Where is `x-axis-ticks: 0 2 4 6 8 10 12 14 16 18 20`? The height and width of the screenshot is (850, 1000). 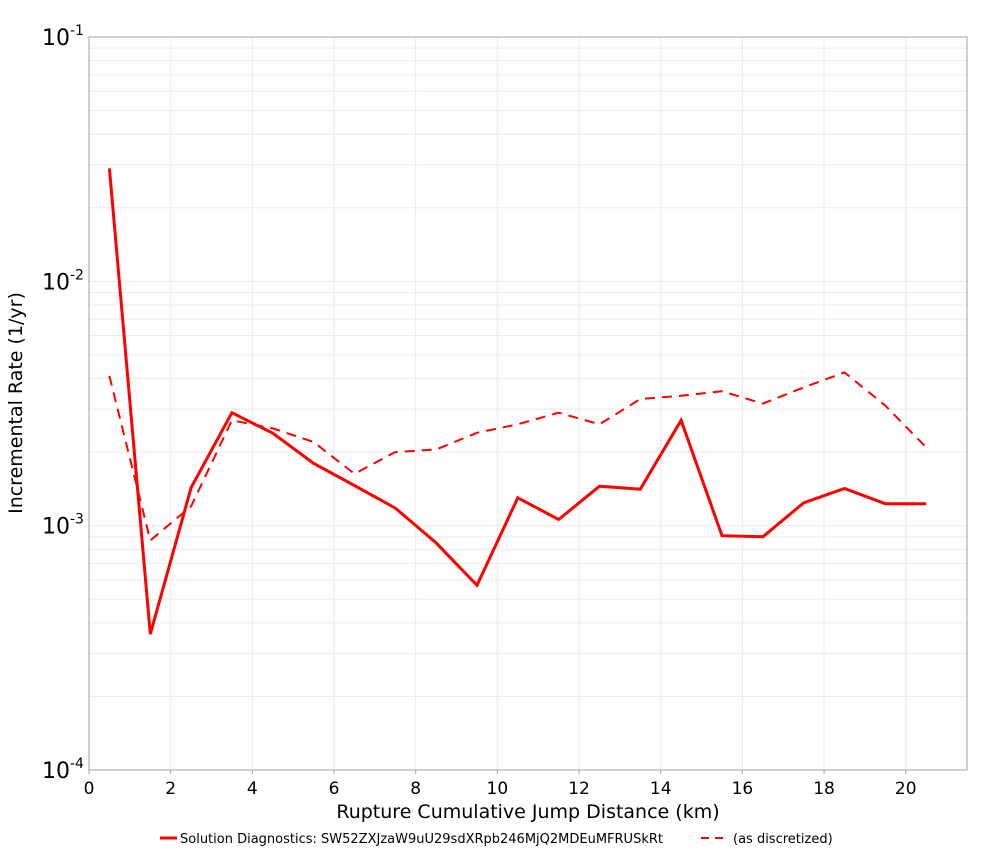 x-axis-ticks: 0 2 4 6 8 10 12 14 16 18 20 is located at coordinates (500, 784).